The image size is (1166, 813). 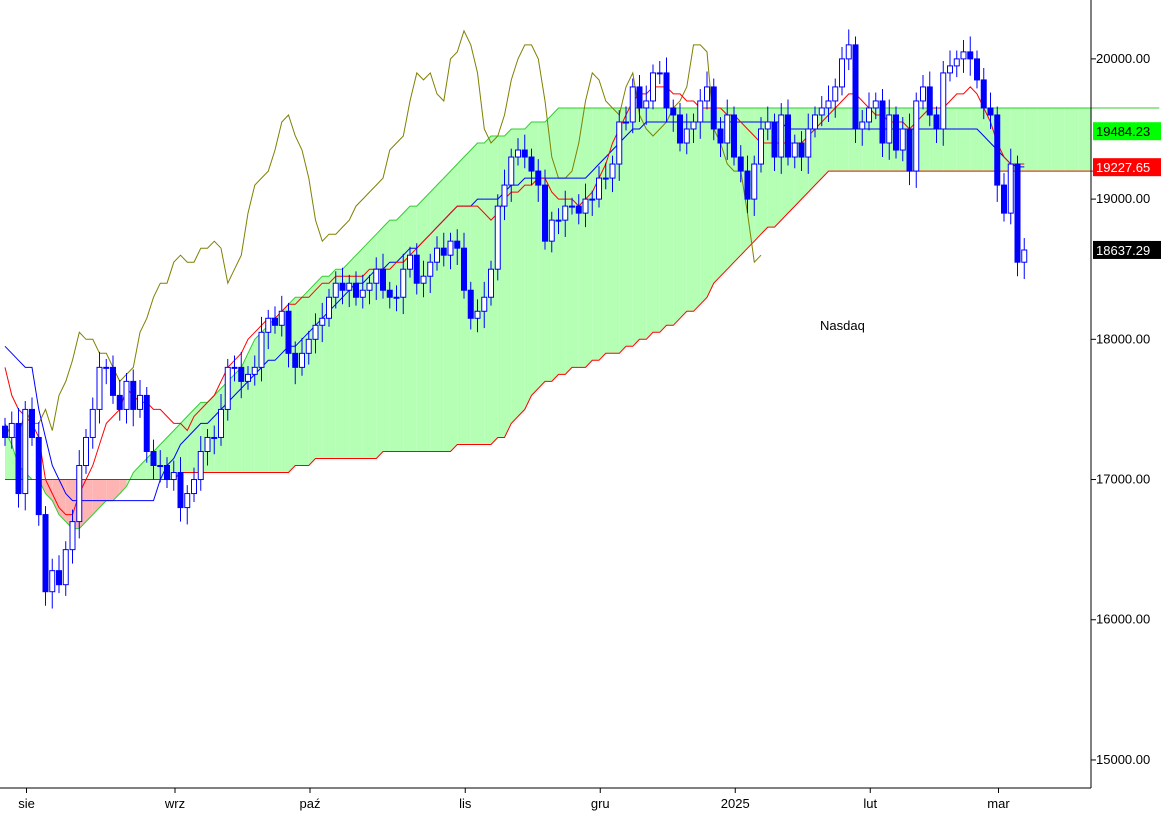 I want to click on x-tick-label: 2025, so click(x=735, y=803).